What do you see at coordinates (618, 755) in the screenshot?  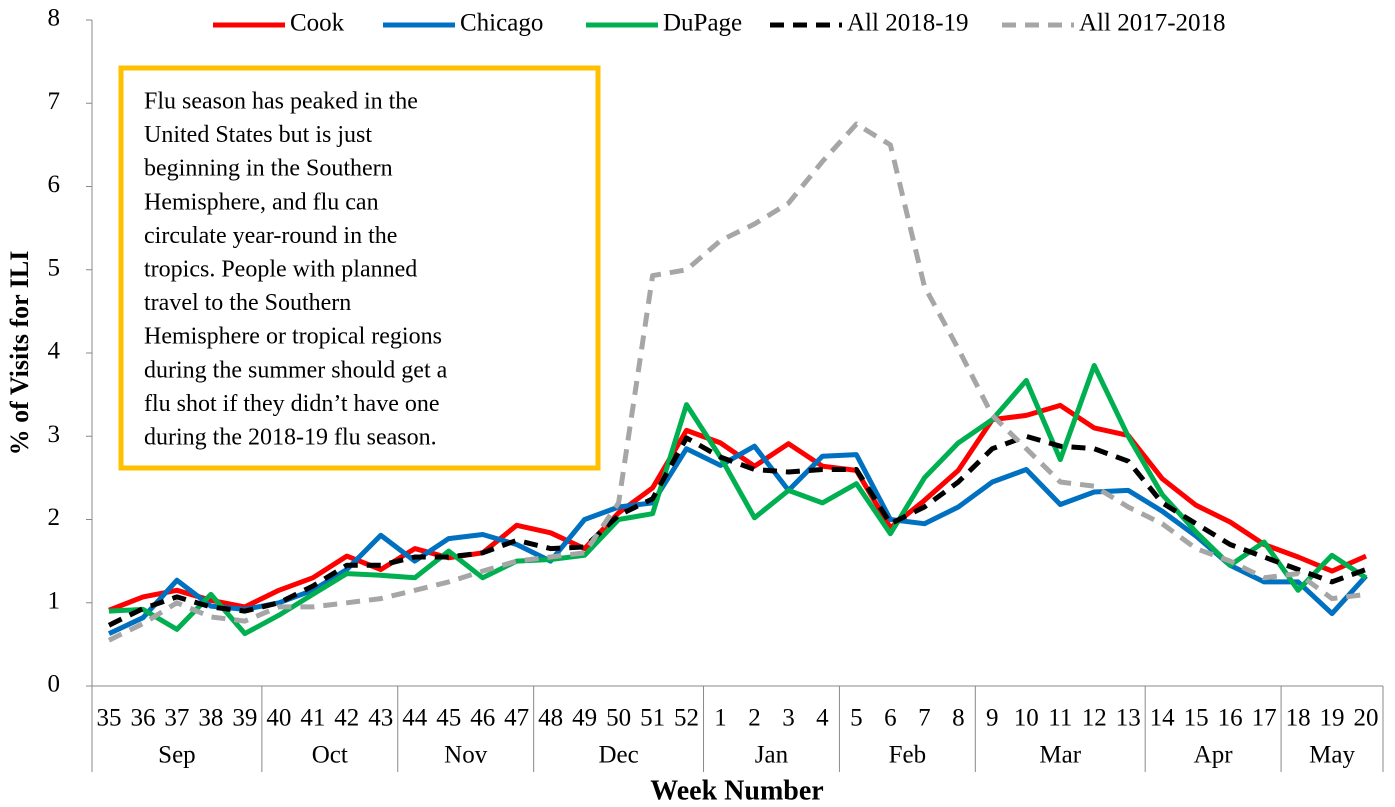 I see `month-label: Dec` at bounding box center [618, 755].